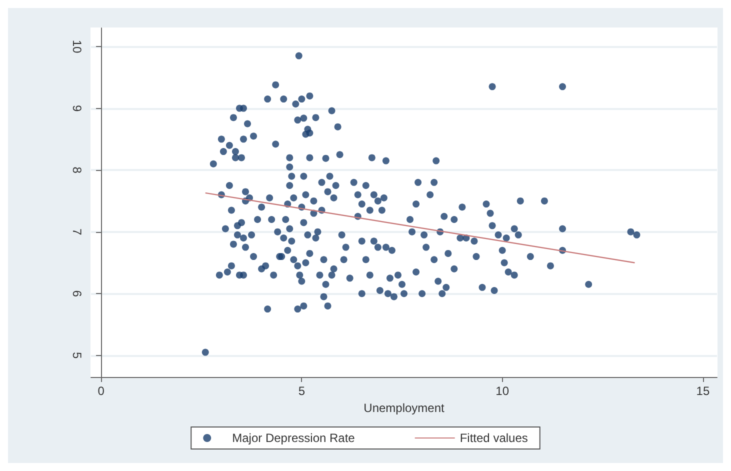 This screenshot has width=731, height=471. Describe the element at coordinates (77, 294) in the screenshot. I see `y-tick-label: 6` at that location.